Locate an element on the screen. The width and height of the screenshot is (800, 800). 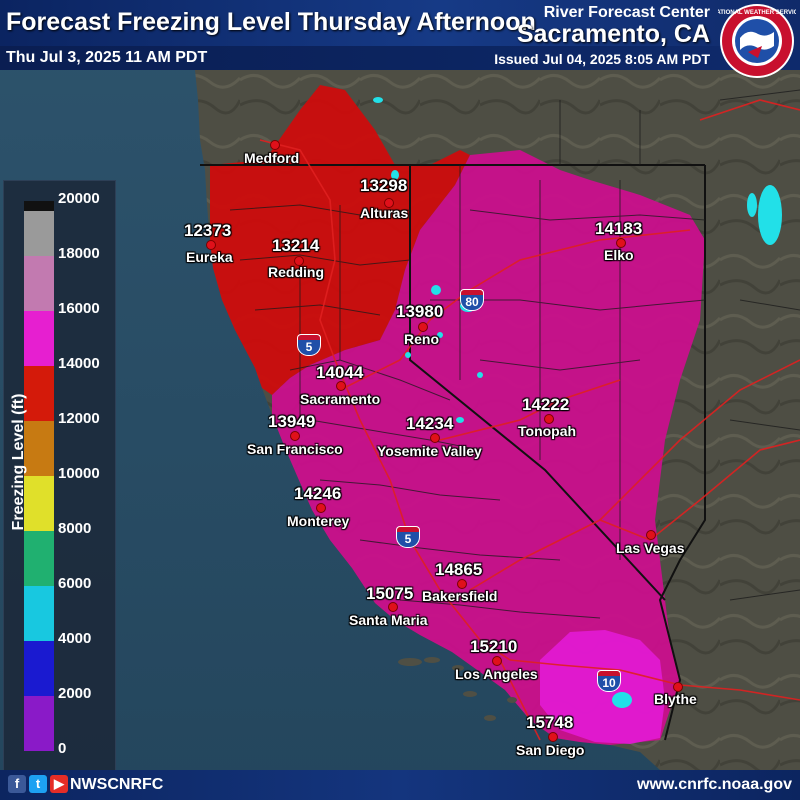
footer: f t ▶ NWSCNRFC www.cnrfc.noaa.gov is located at coordinates (400, 785).